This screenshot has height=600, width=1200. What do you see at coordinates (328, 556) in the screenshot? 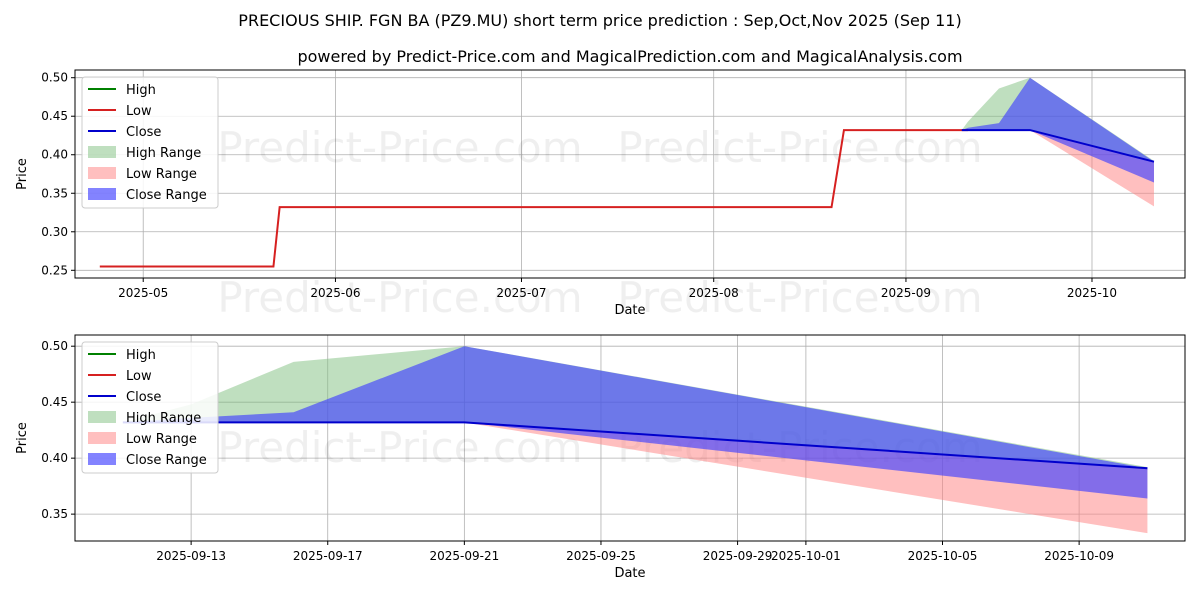
I see `x-tick-label: 2025-09-17` at bounding box center [328, 556].